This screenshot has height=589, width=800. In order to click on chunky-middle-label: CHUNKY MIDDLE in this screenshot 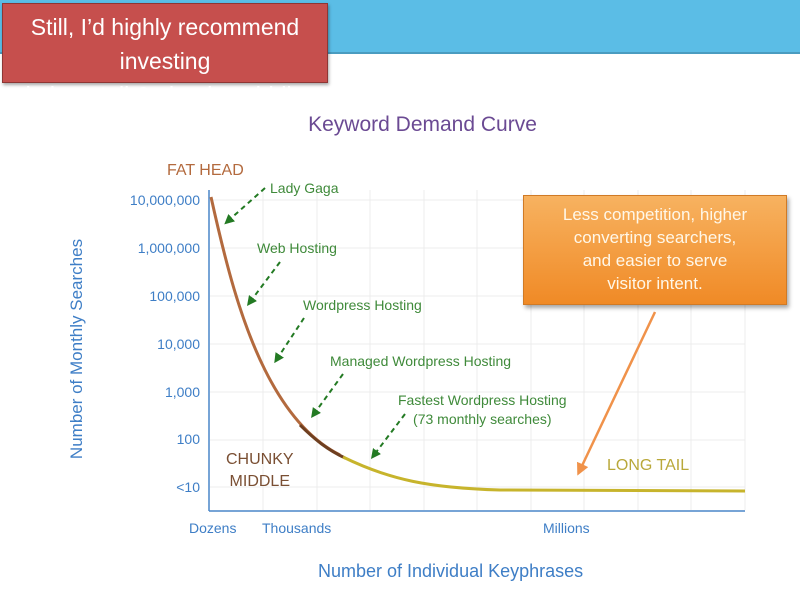, I will do `click(260, 471)`.